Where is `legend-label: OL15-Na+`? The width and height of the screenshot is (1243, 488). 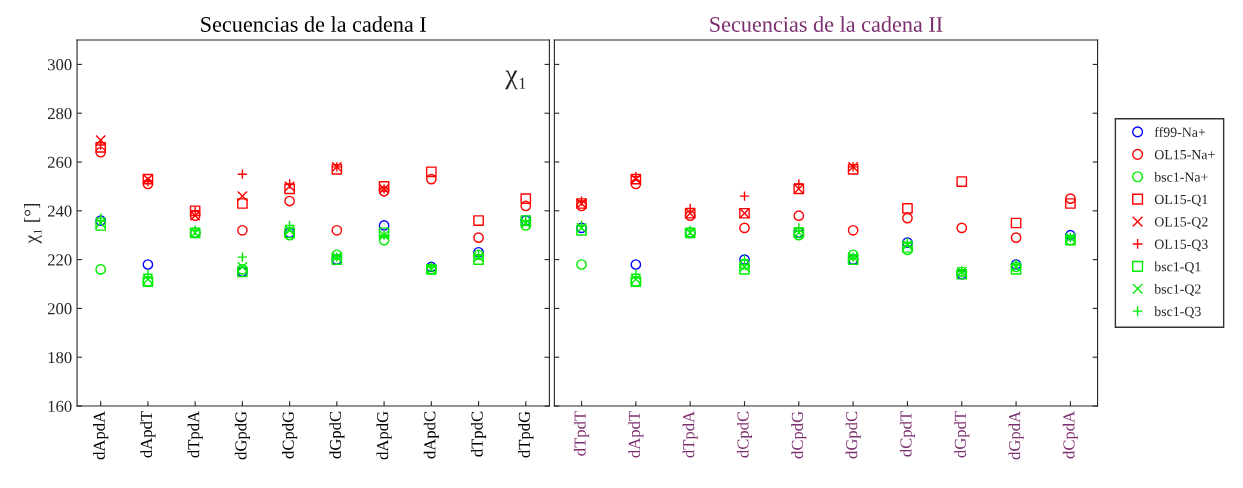
legend-label: OL15-Na+ is located at coordinates (1184, 154).